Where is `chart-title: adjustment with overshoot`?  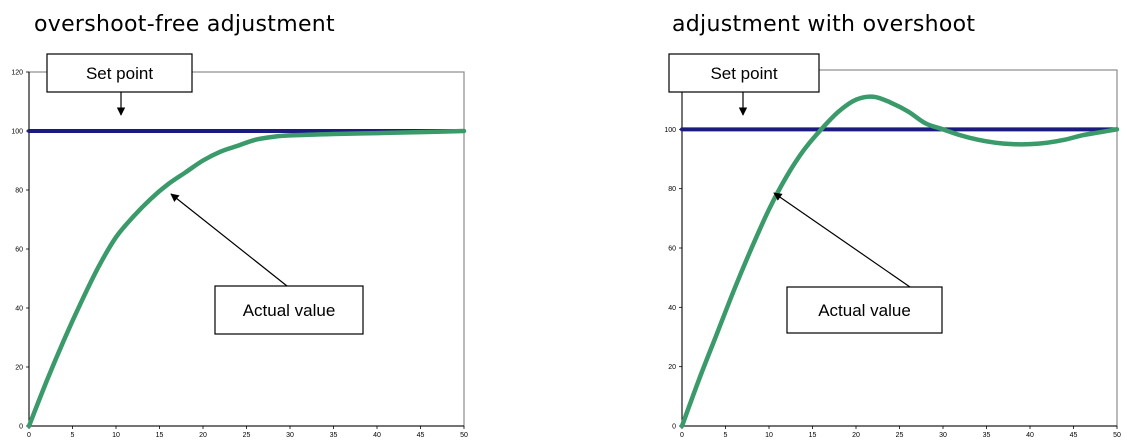 chart-title: adjustment with overshoot is located at coordinates (824, 24).